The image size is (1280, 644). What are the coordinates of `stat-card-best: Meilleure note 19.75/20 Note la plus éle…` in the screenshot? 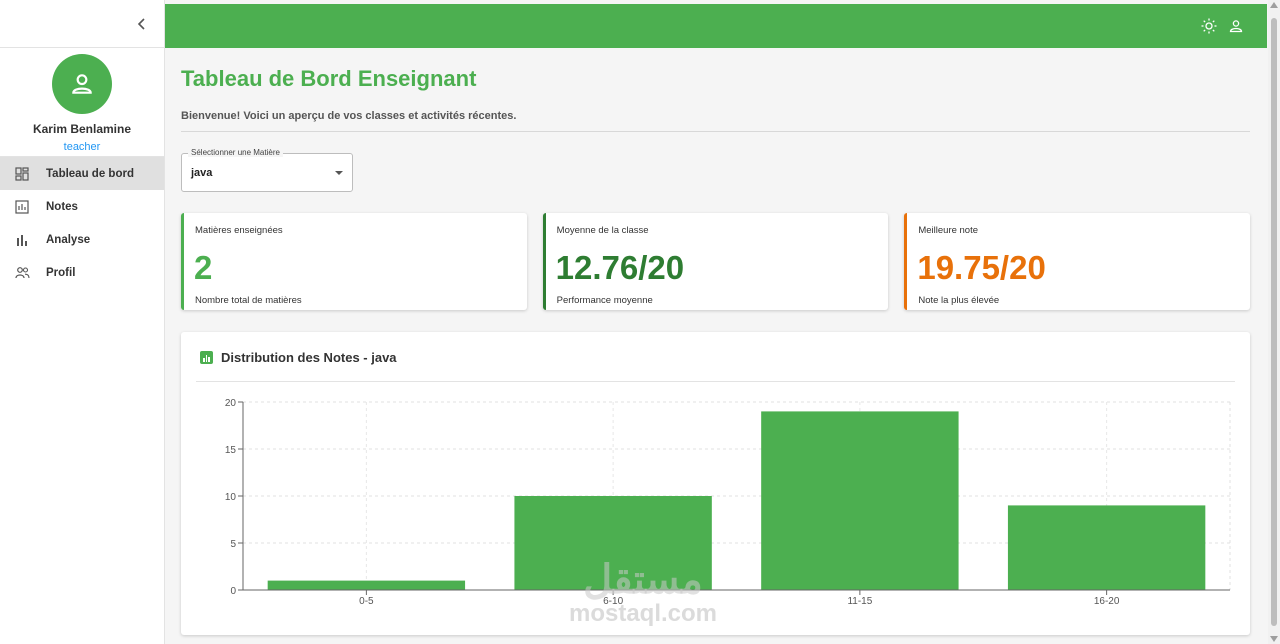 It's located at (1077, 261).